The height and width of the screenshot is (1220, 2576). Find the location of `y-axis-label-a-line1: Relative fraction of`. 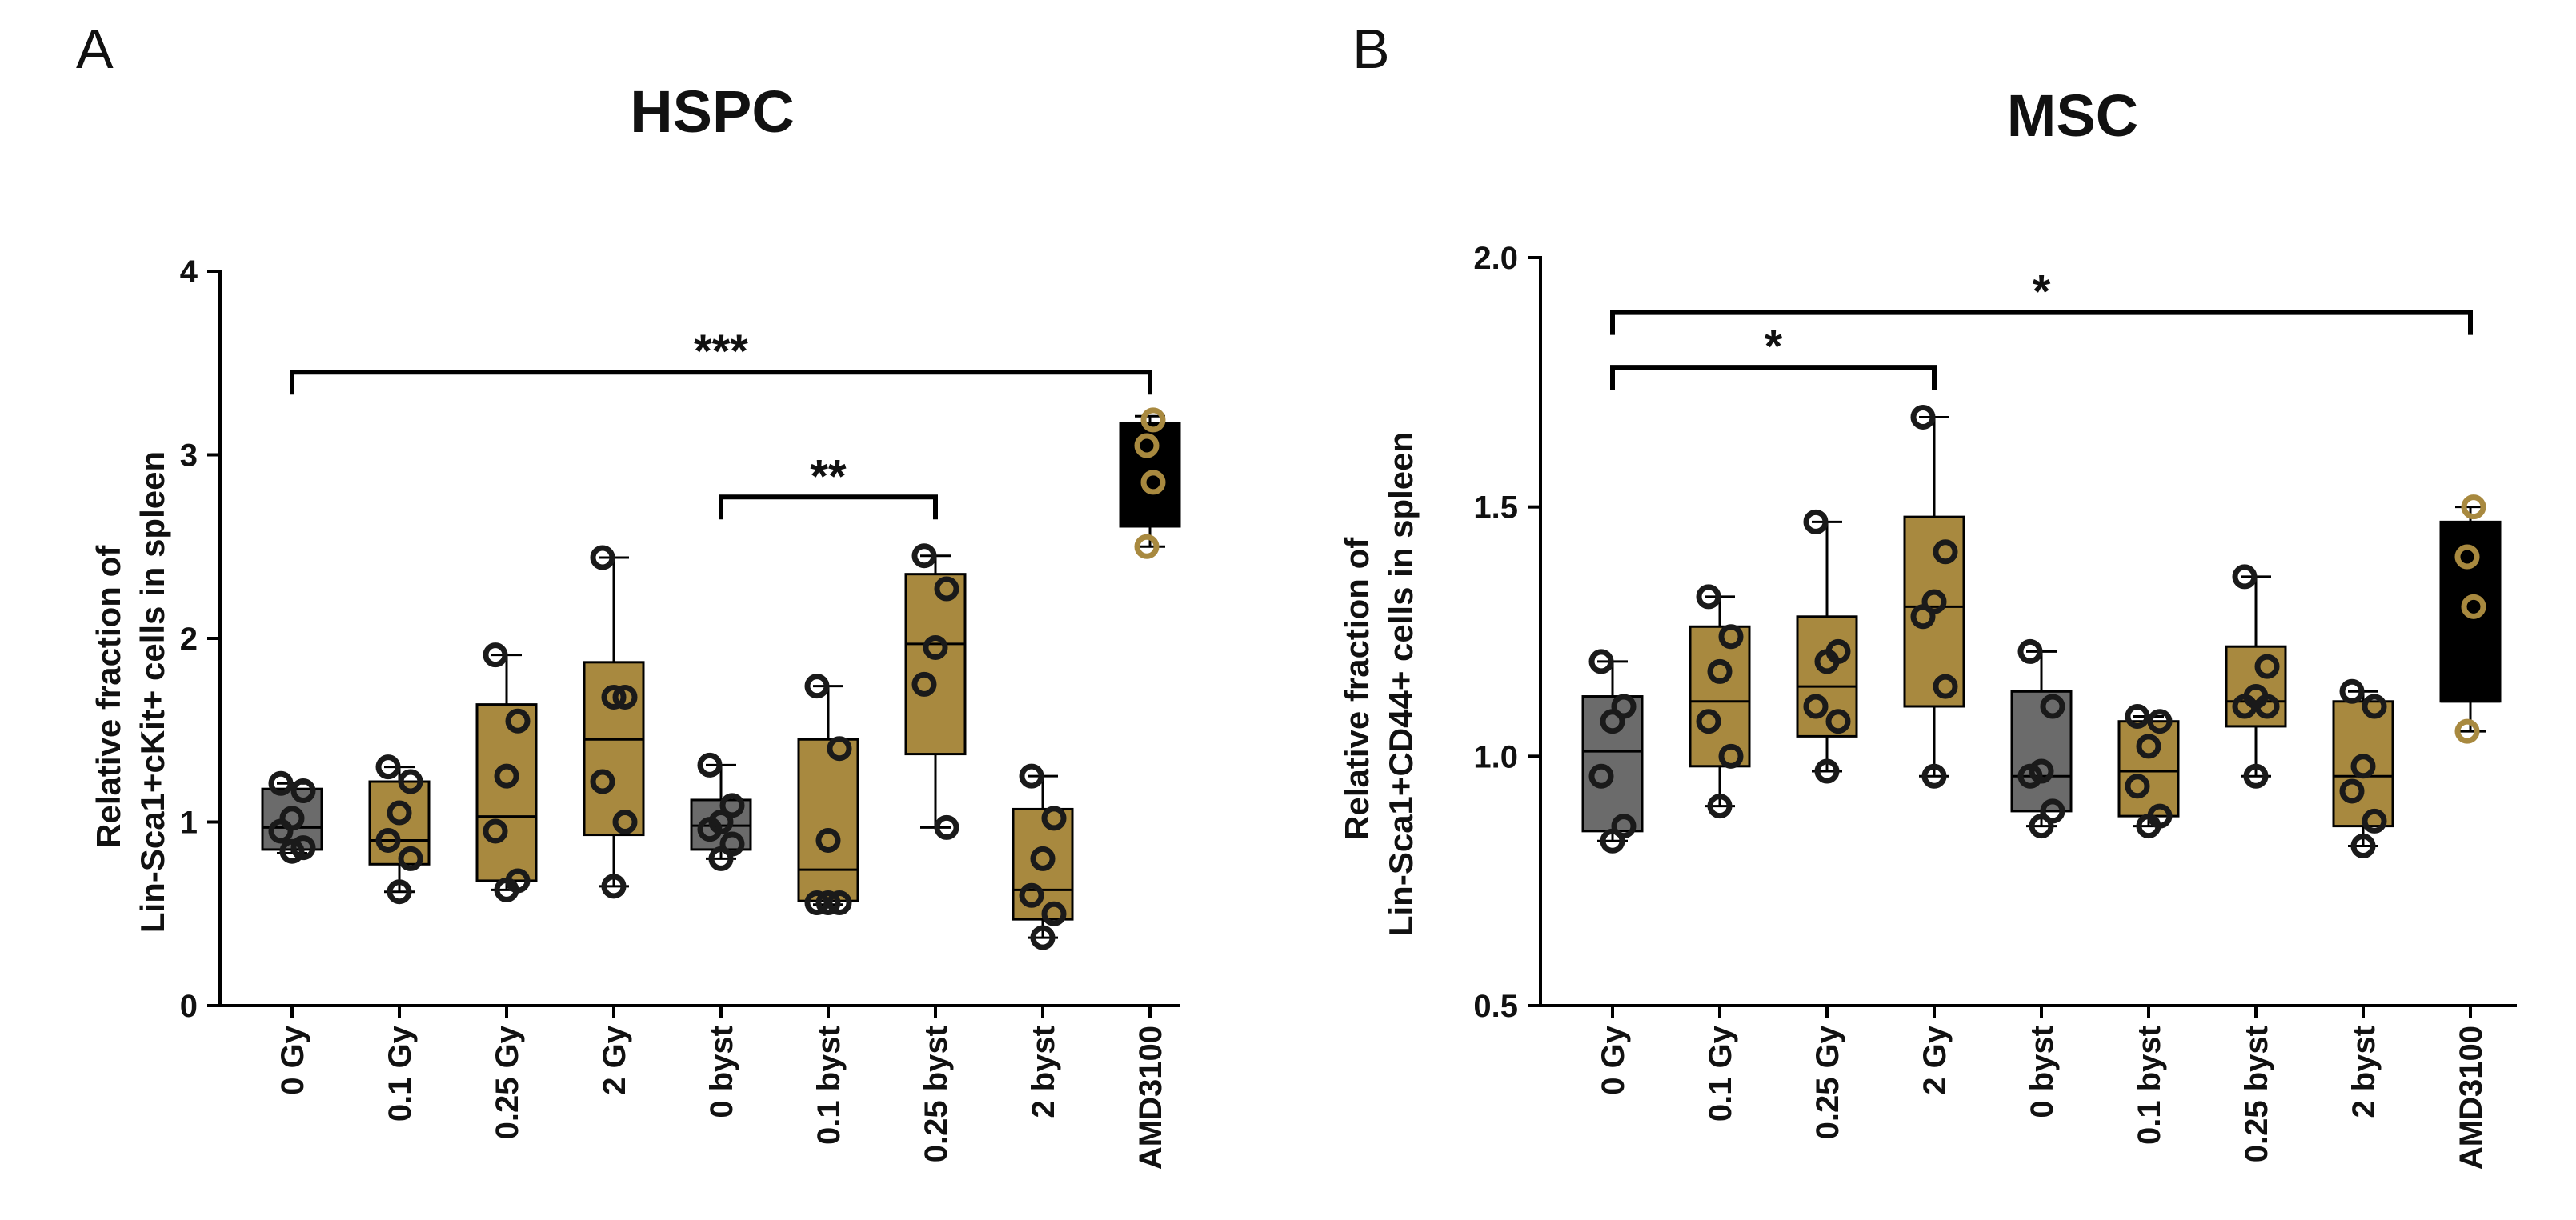

y-axis-label-a-line1: Relative fraction of is located at coordinates (108, 696).